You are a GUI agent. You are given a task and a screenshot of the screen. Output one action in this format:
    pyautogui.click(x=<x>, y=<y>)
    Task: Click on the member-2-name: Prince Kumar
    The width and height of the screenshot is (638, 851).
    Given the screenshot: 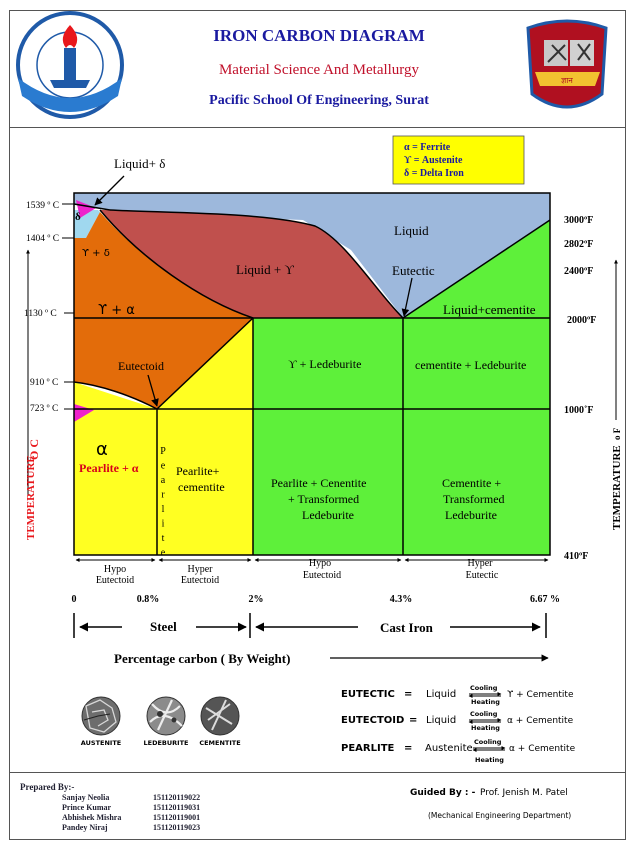 What is the action you would take?
    pyautogui.click(x=87, y=807)
    